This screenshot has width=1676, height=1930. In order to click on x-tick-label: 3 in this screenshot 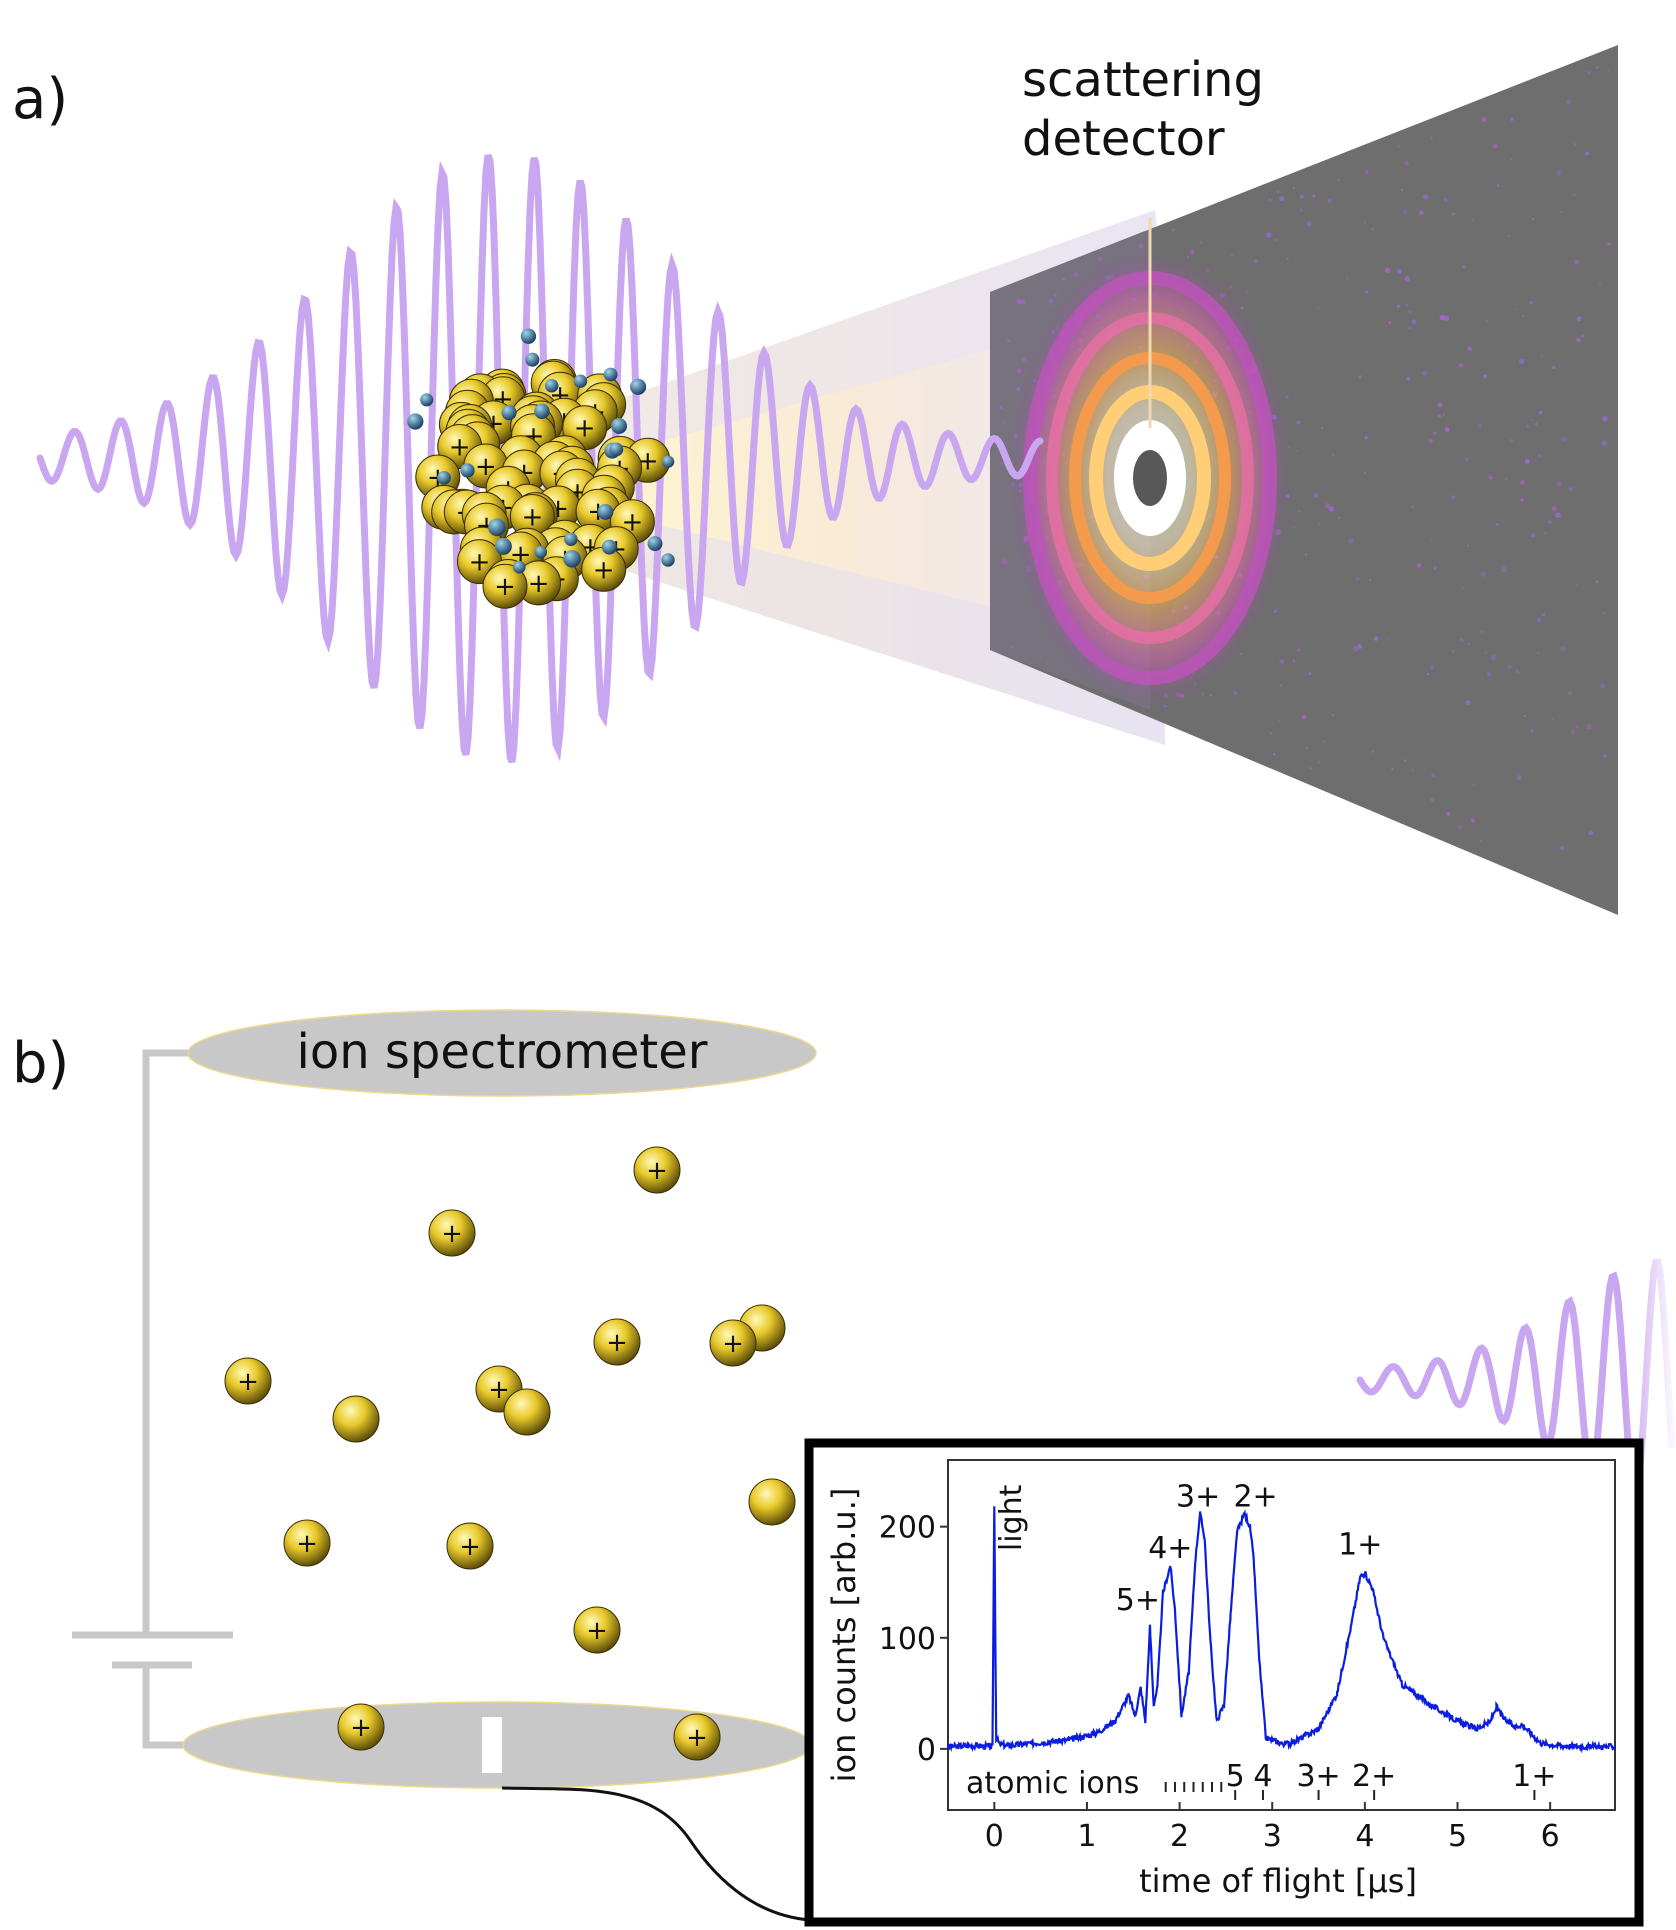, I will do `click(1272, 1836)`.